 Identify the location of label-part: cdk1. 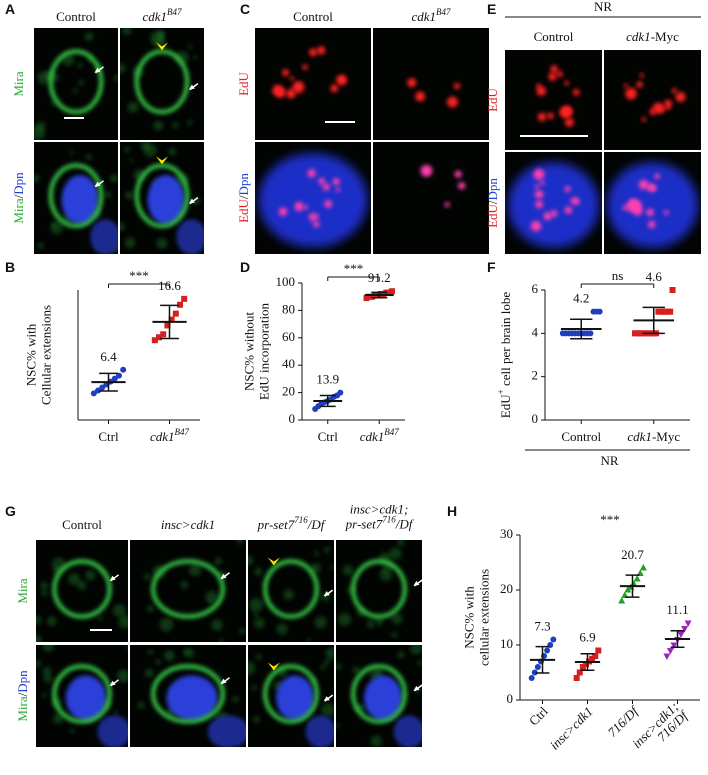
(372, 436).